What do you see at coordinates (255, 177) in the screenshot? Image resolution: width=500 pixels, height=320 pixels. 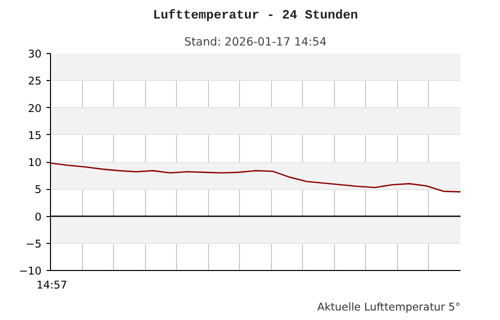 I see `line-series` at bounding box center [255, 177].